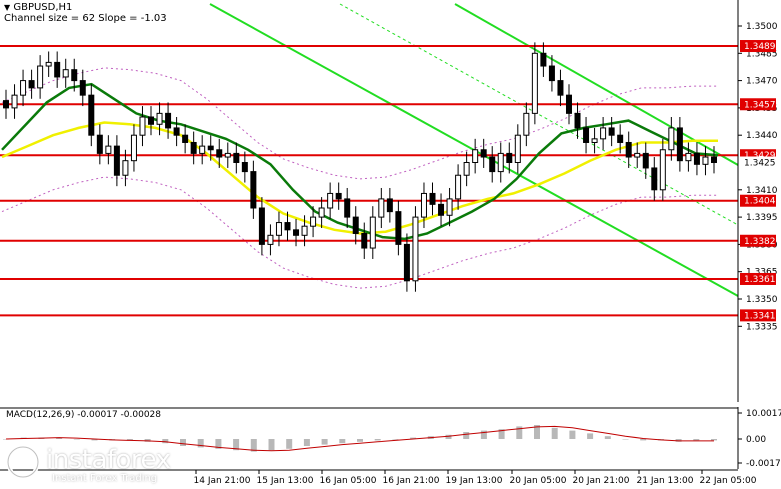 The height and width of the screenshot is (489, 781). What do you see at coordinates (762, 191) in the screenshot?
I see `price-tick-label: 1.3410` at bounding box center [762, 191].